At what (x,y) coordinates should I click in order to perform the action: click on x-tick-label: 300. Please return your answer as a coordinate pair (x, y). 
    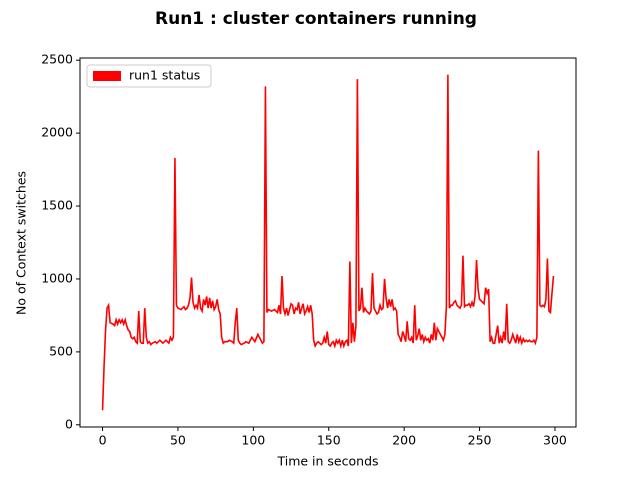
    Looking at the image, I should click on (555, 440).